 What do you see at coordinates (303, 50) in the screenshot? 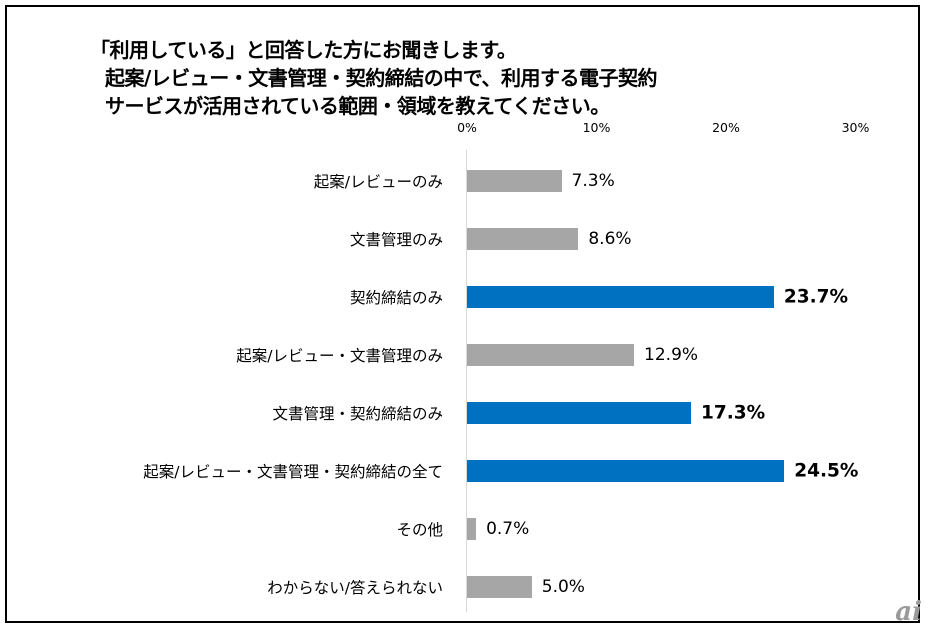
I see `chart-title-line-1: 「利用している」と回答した方にお聞きします。` at bounding box center [303, 50].